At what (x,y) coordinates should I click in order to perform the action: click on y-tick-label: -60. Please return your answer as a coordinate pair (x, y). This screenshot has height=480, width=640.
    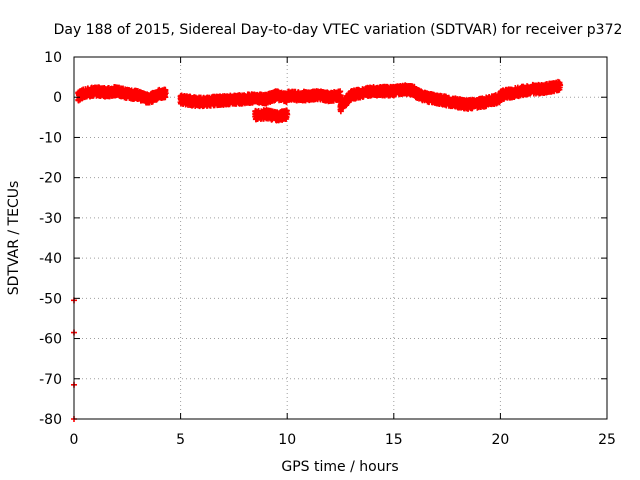
    Looking at the image, I should click on (50, 340).